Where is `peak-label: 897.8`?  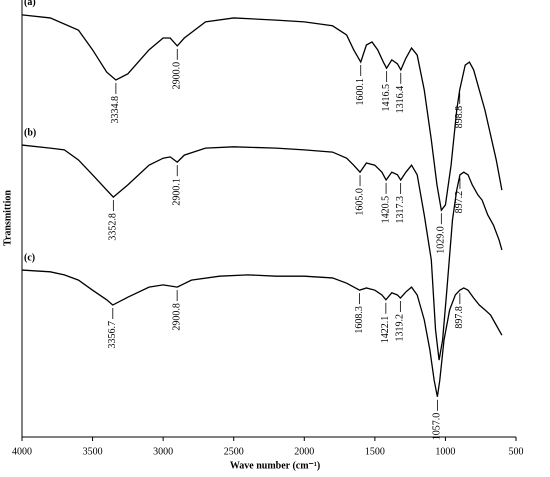 peak-label: 897.8 is located at coordinates (459, 317).